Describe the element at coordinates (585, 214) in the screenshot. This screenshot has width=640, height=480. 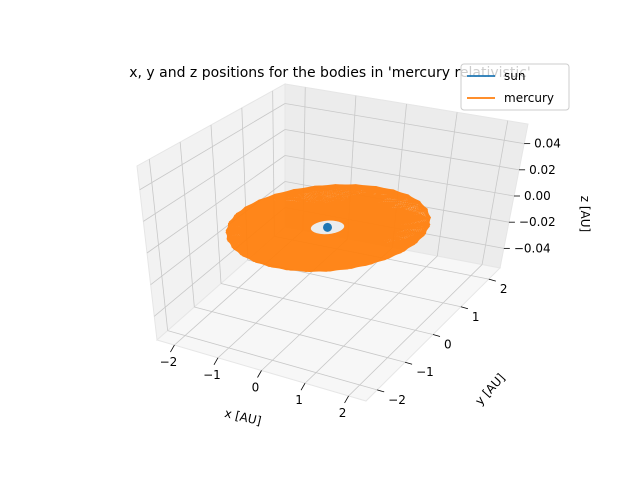
I see `z-axis-label: z [AU]` at that location.